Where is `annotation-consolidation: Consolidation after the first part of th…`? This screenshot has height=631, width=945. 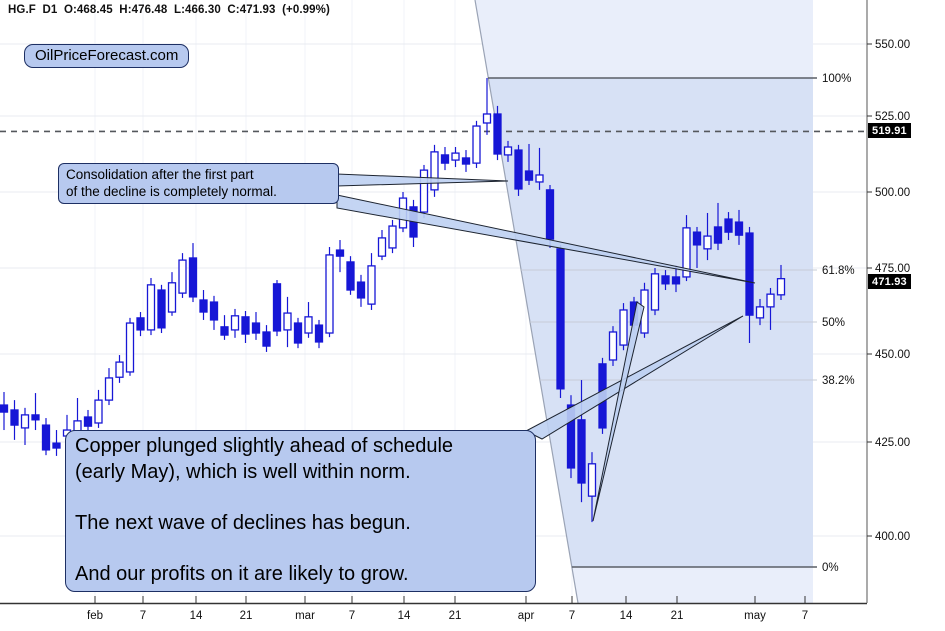
annotation-consolidation: Consolidation after the first part of th… is located at coordinates (198, 183).